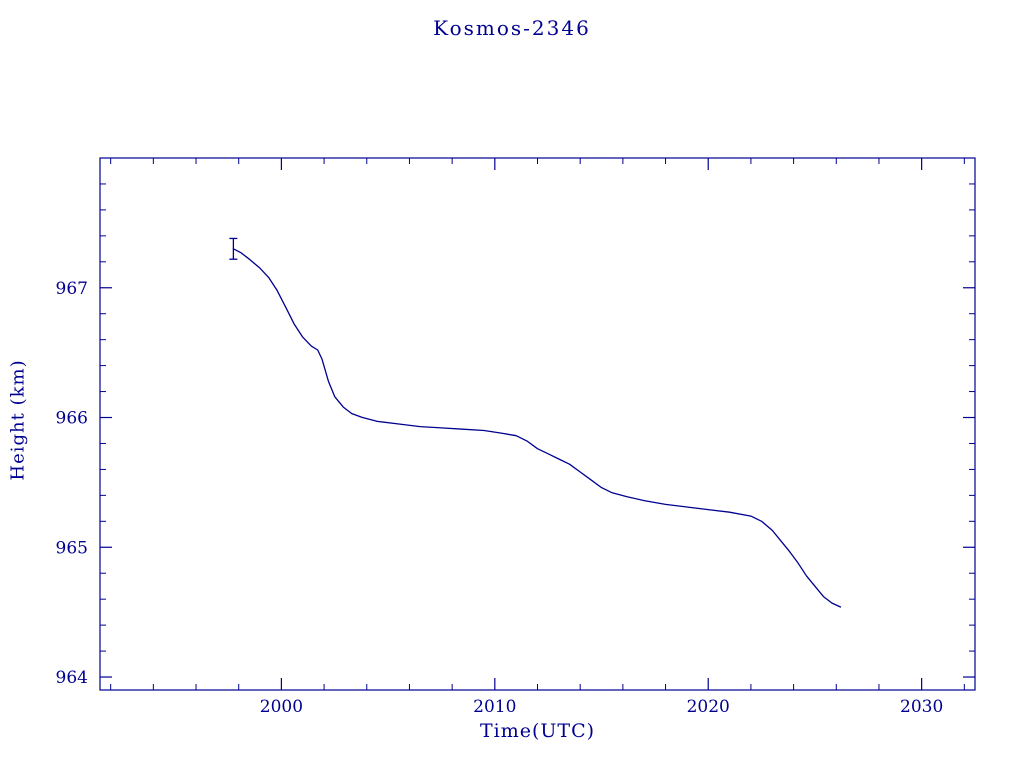  I want to click on x-tick-label: 2000, so click(281, 707).